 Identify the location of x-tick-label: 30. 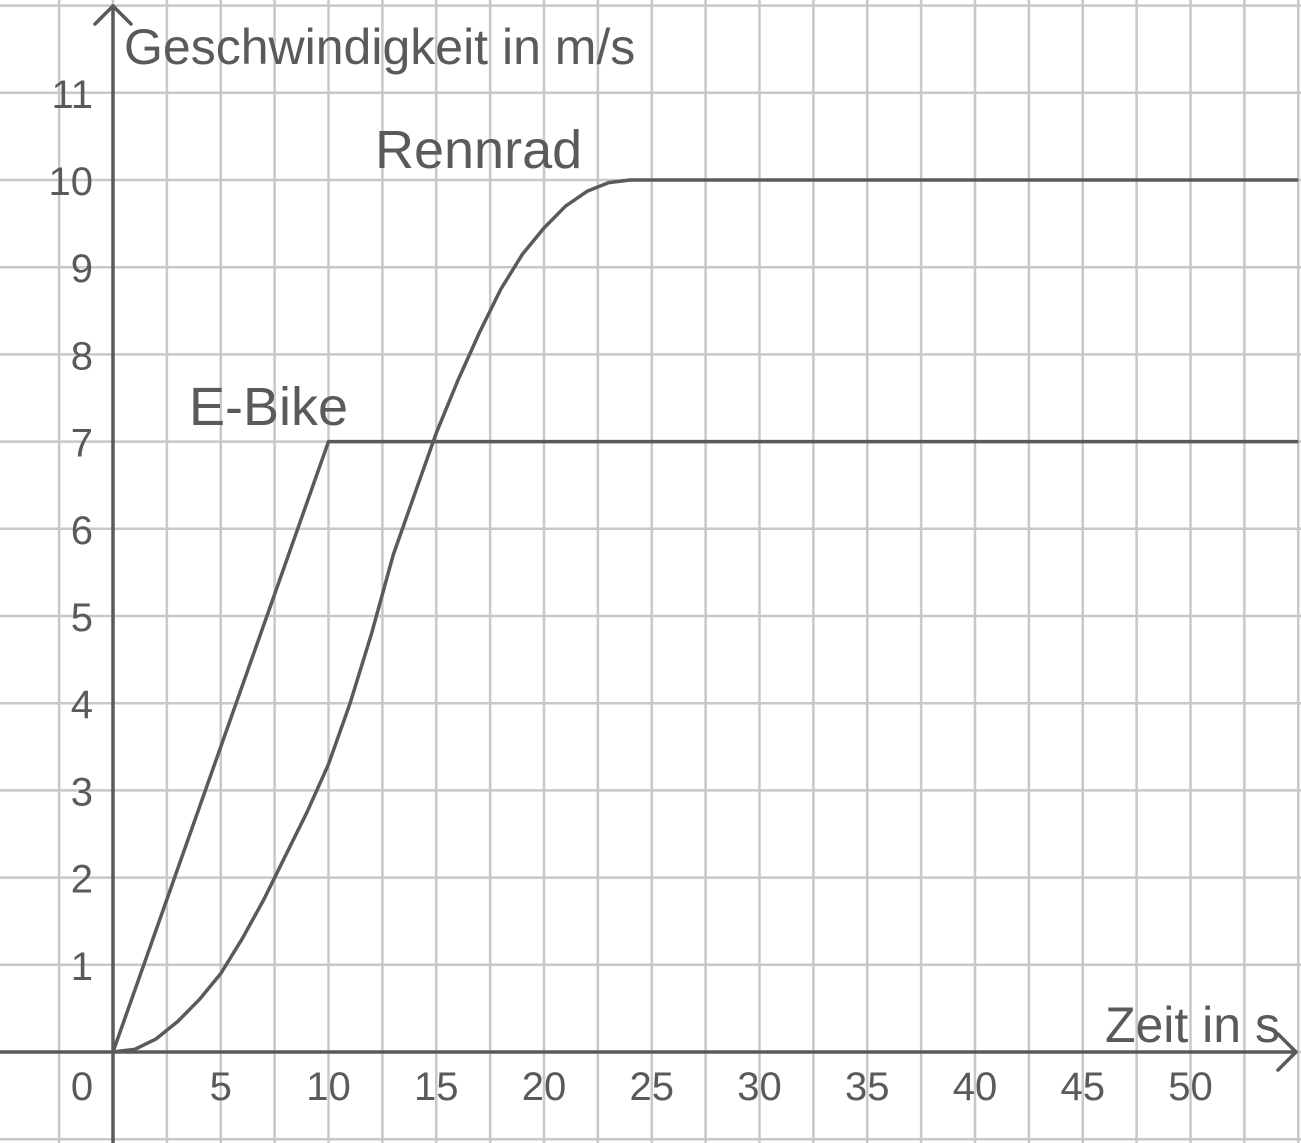
(759, 1087).